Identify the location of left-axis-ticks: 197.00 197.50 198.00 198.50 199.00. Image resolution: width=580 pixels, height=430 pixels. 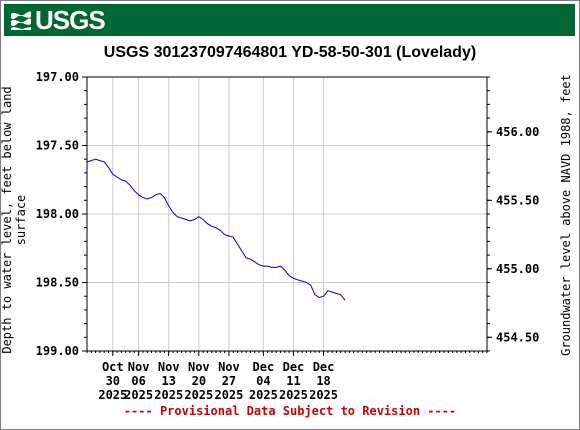
(61, 214).